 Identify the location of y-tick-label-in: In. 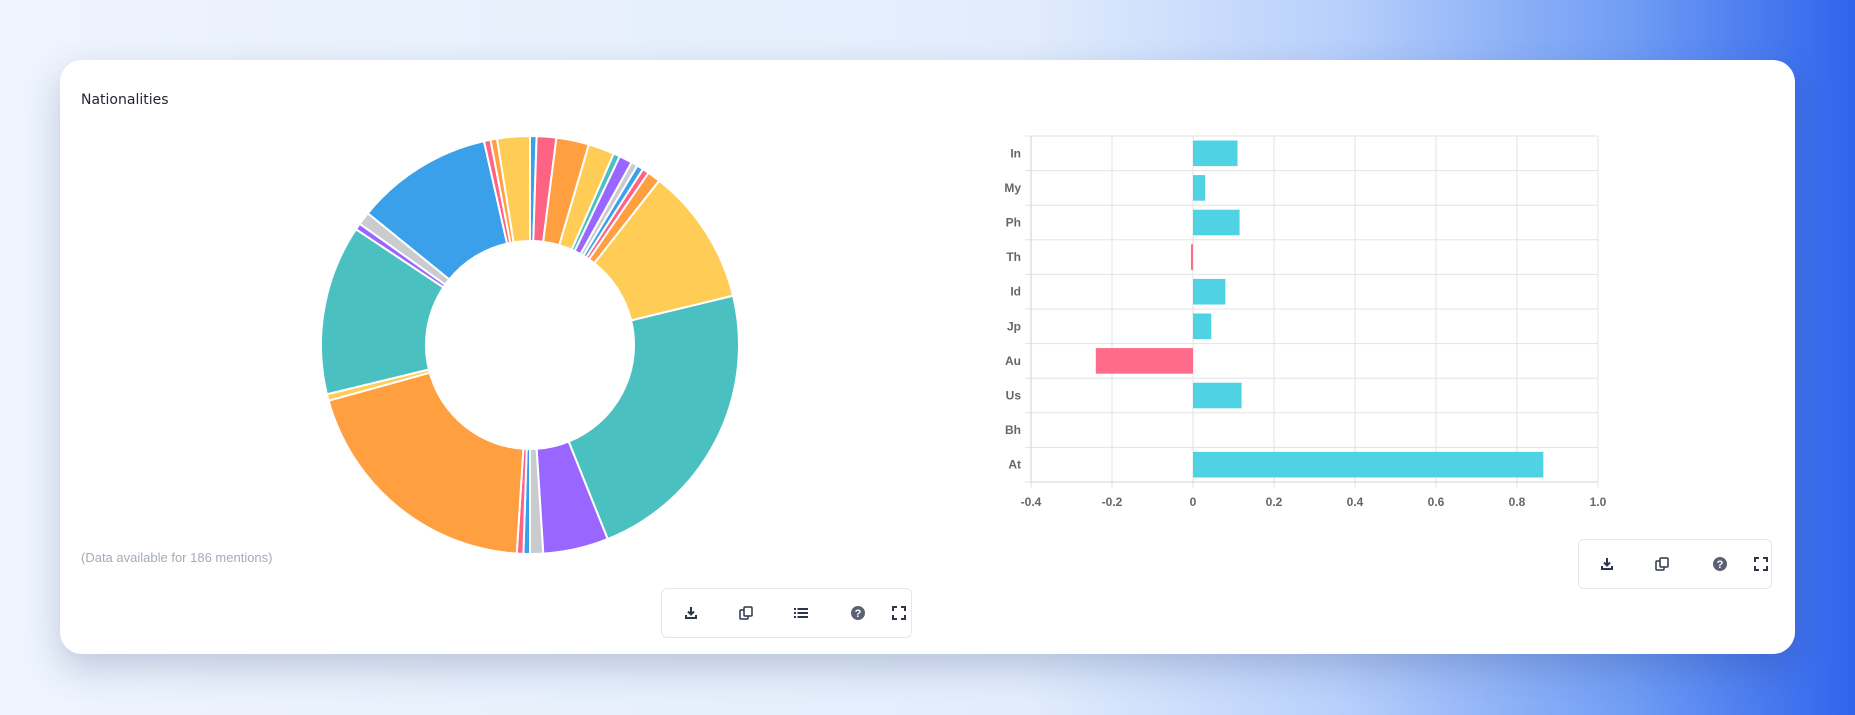
(1015, 153).